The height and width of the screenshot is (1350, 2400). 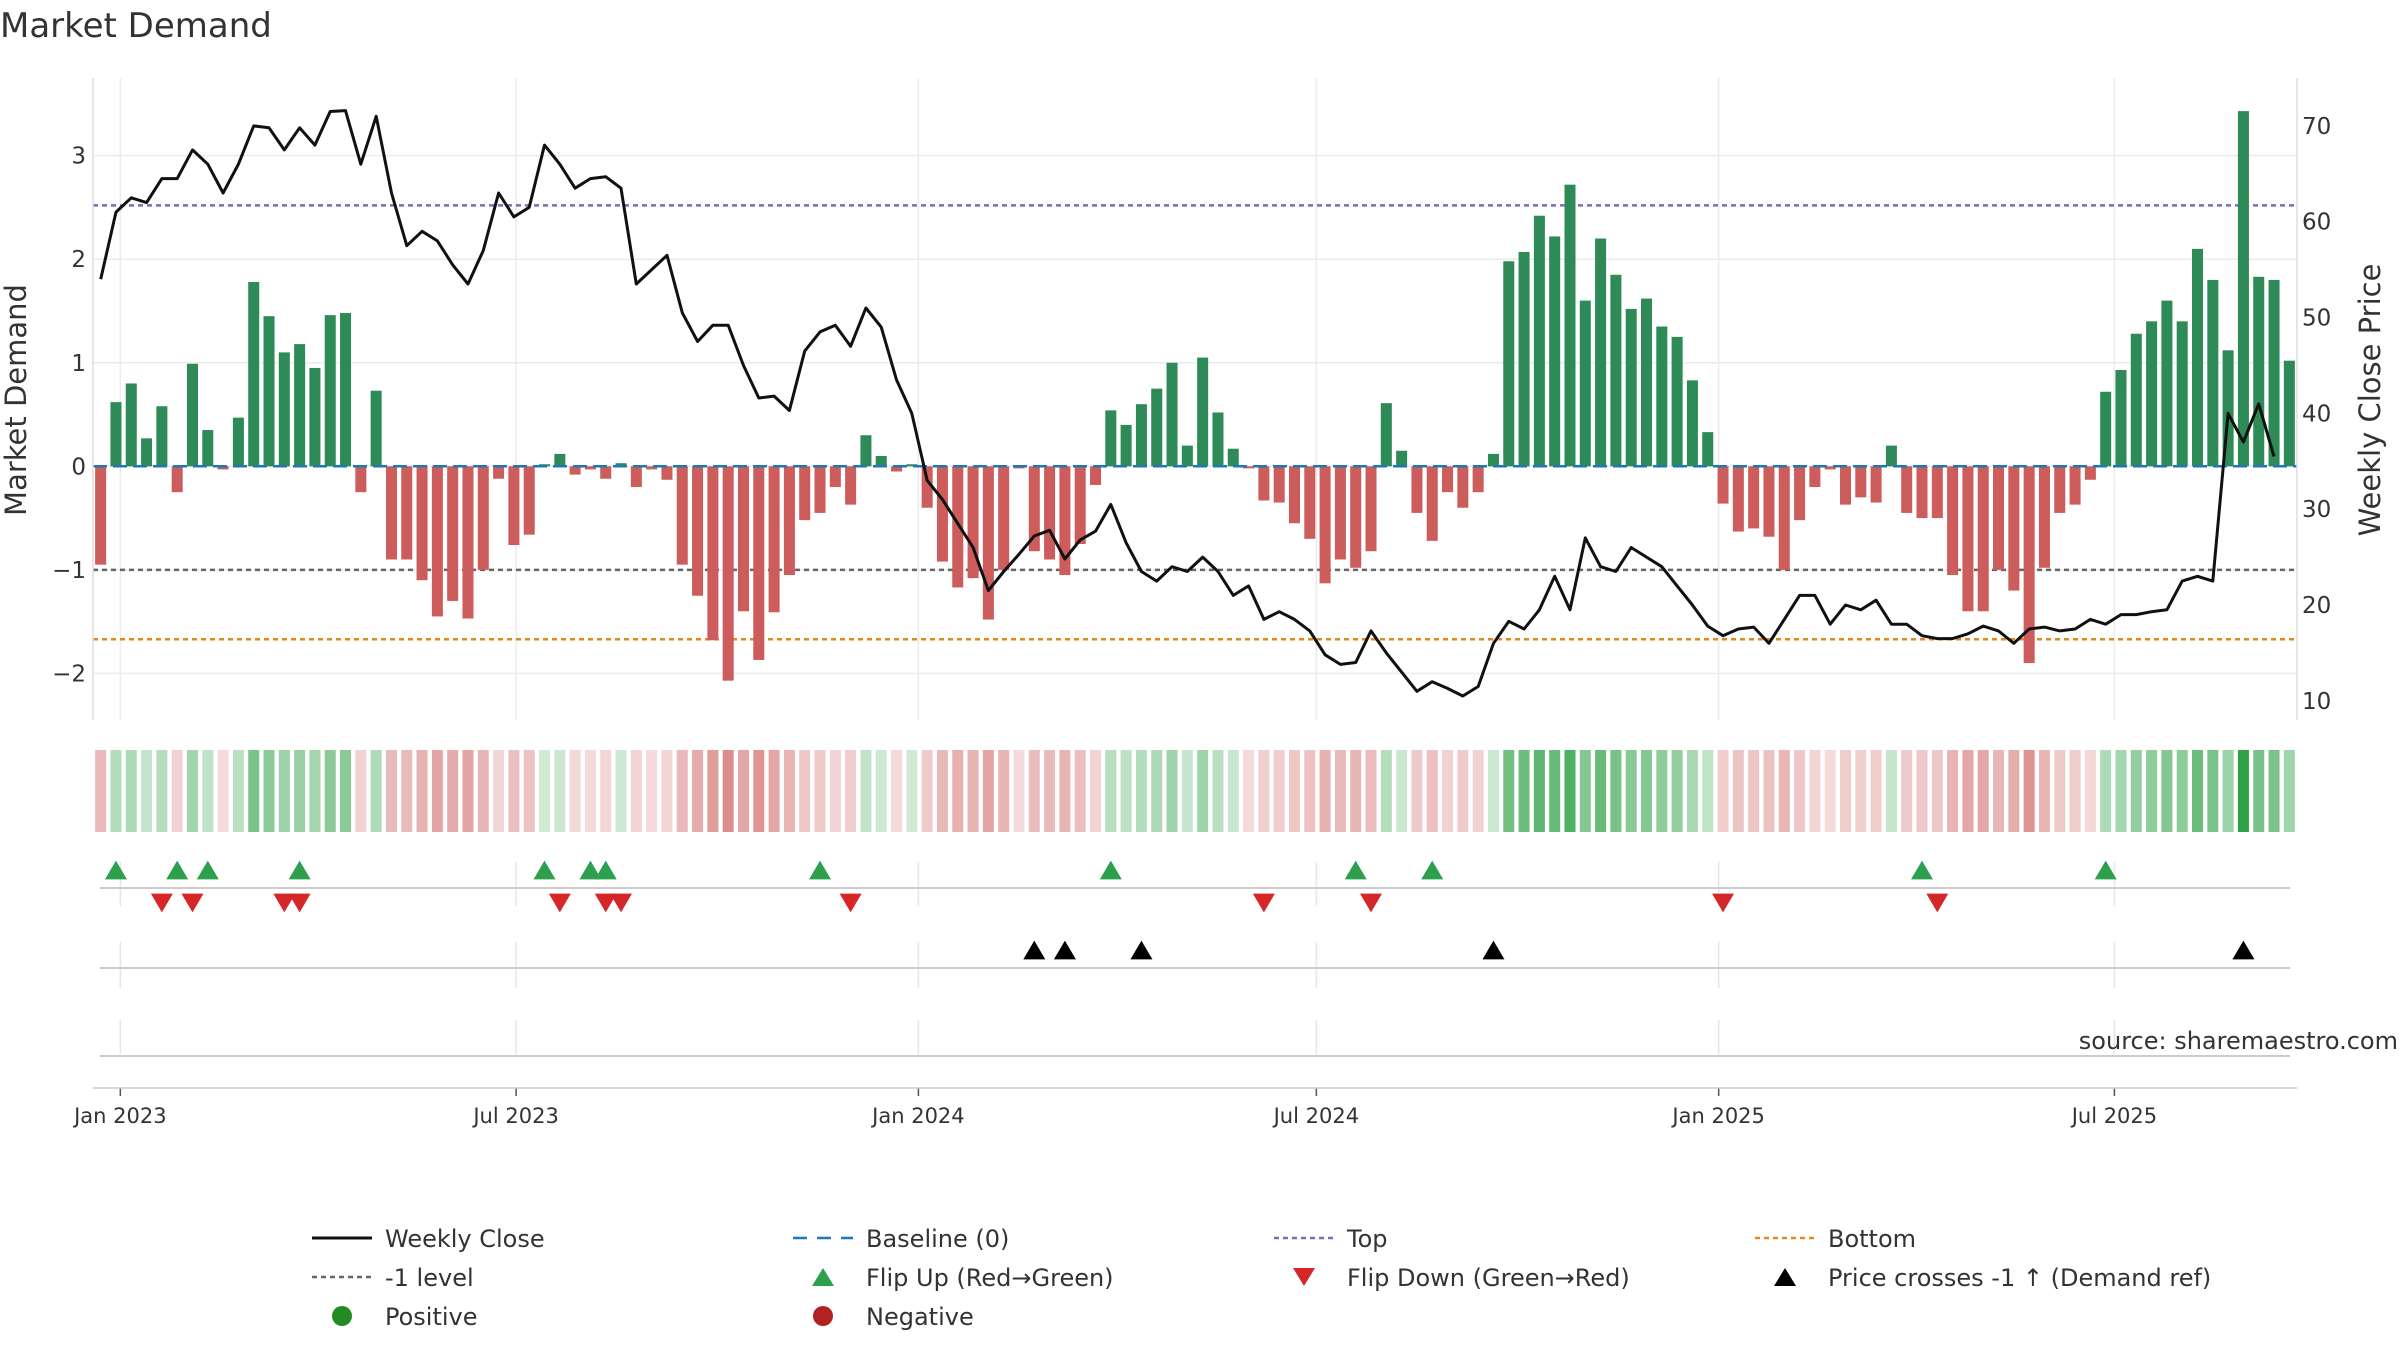 I want to click on legend-item-flipdown: Flip Down (Green→Red), so click(x=1461, y=1278).